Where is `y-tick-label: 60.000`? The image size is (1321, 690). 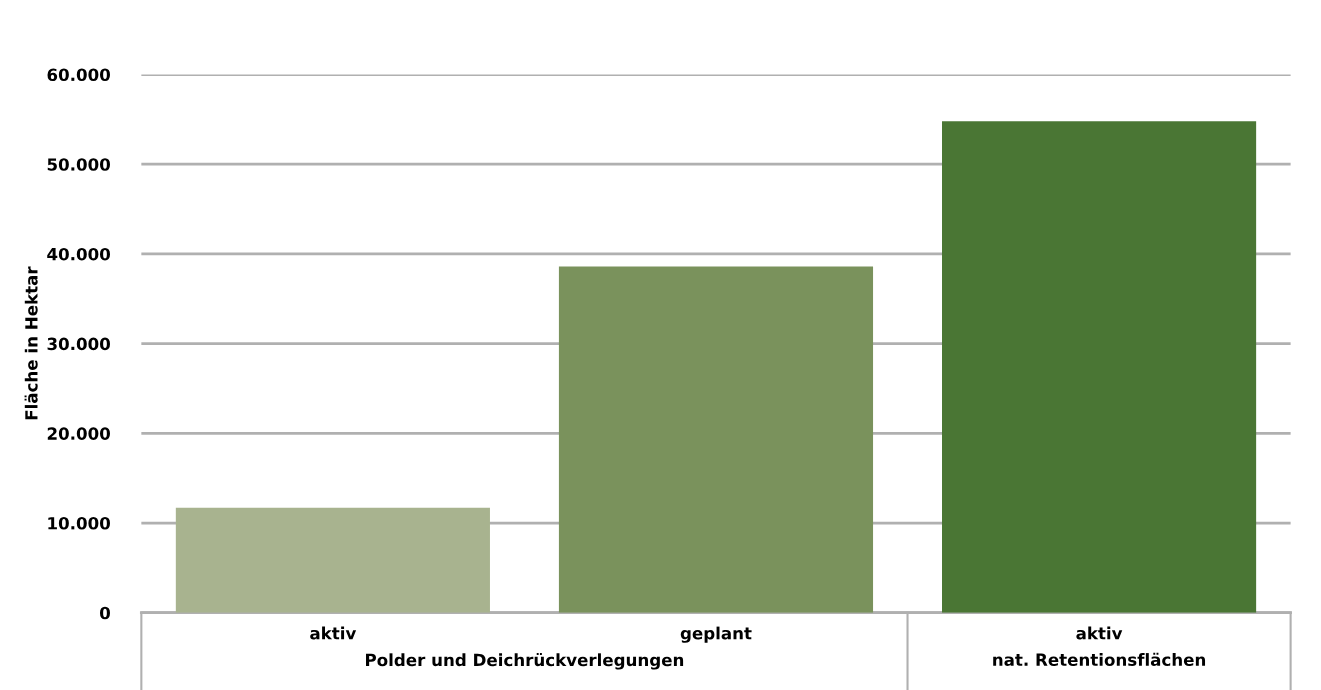 y-tick-label: 60.000 is located at coordinates (78, 75).